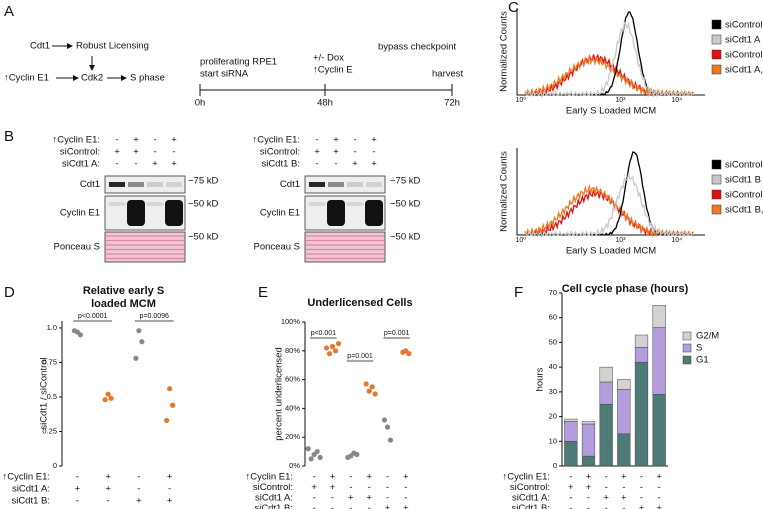  What do you see at coordinates (530, 506) in the screenshot?
I see `condition-label: siCdt1 B:` at bounding box center [530, 506].